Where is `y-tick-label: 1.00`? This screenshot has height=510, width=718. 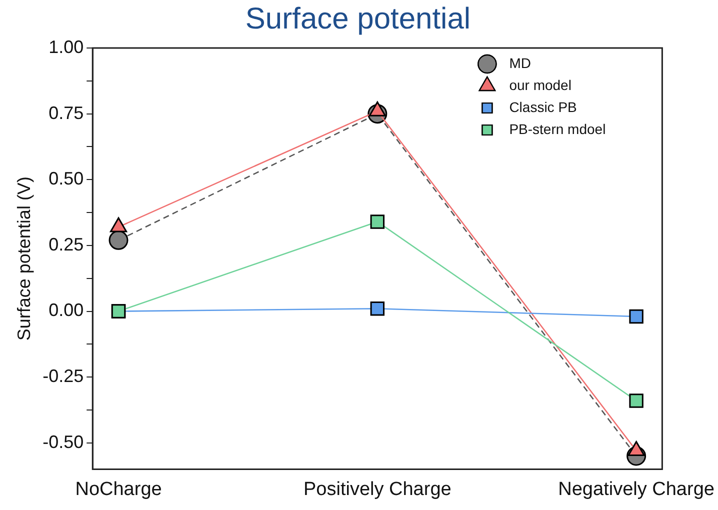
y-tick-label: 1.00 is located at coordinates (66, 46).